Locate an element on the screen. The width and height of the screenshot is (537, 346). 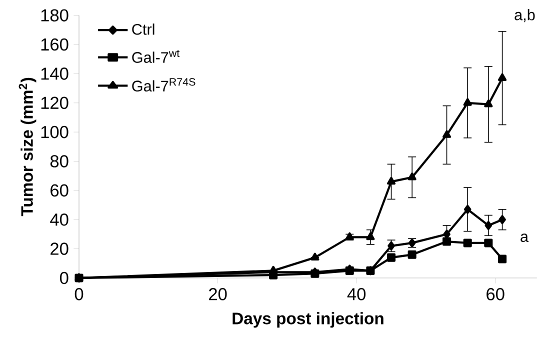
y-tick-label: 60 is located at coordinates (59, 190).